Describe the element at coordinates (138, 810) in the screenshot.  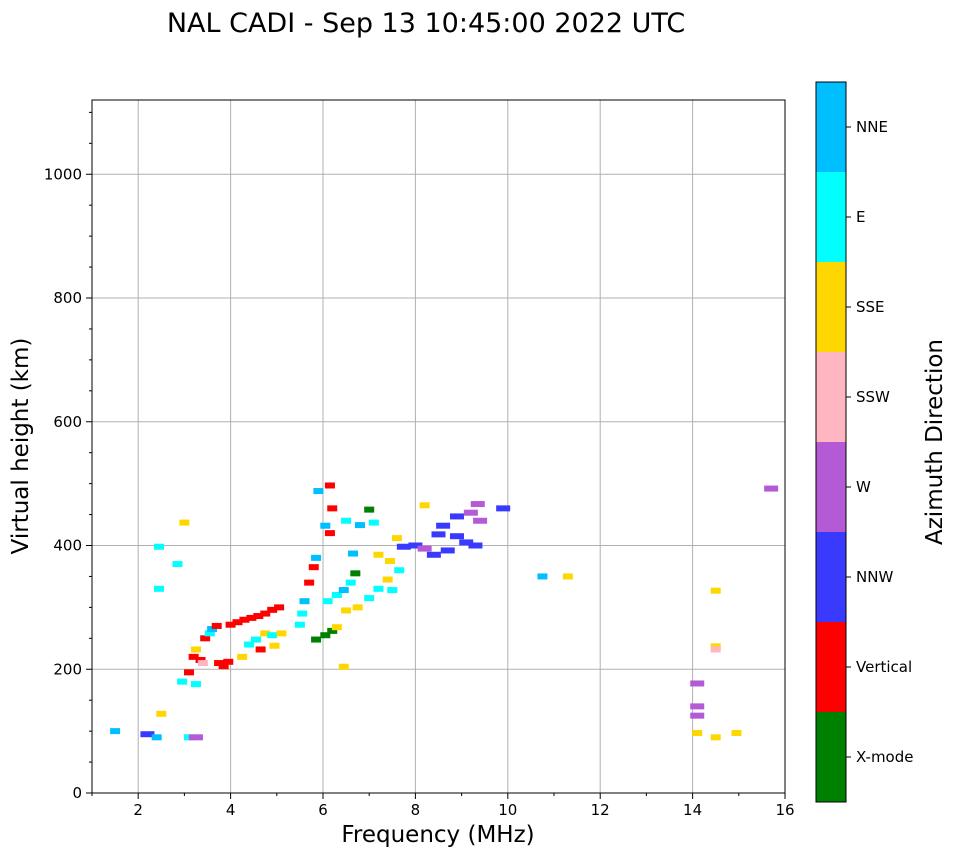
I see `x-tick-label: 2` at that location.